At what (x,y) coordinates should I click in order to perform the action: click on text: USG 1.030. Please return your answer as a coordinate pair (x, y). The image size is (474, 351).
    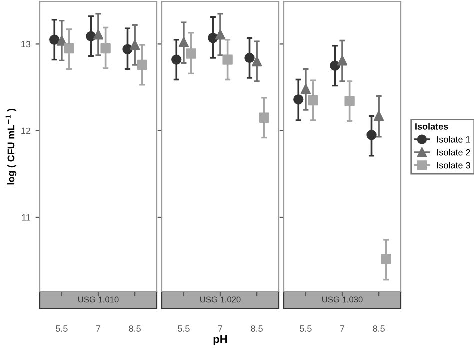
    Looking at the image, I should click on (342, 299).